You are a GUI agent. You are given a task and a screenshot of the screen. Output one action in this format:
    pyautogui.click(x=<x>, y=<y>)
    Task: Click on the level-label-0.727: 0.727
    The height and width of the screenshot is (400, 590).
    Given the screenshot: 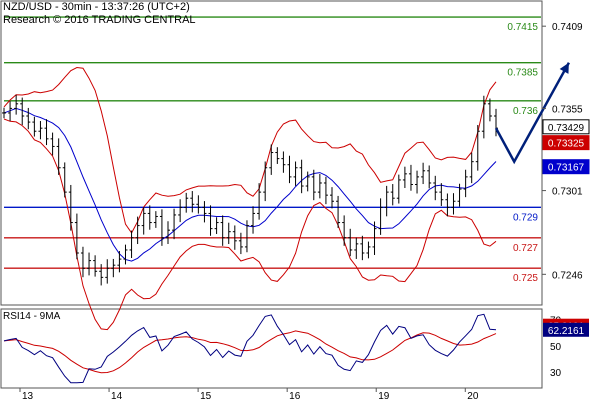 What is the action you would take?
    pyautogui.click(x=525, y=248)
    